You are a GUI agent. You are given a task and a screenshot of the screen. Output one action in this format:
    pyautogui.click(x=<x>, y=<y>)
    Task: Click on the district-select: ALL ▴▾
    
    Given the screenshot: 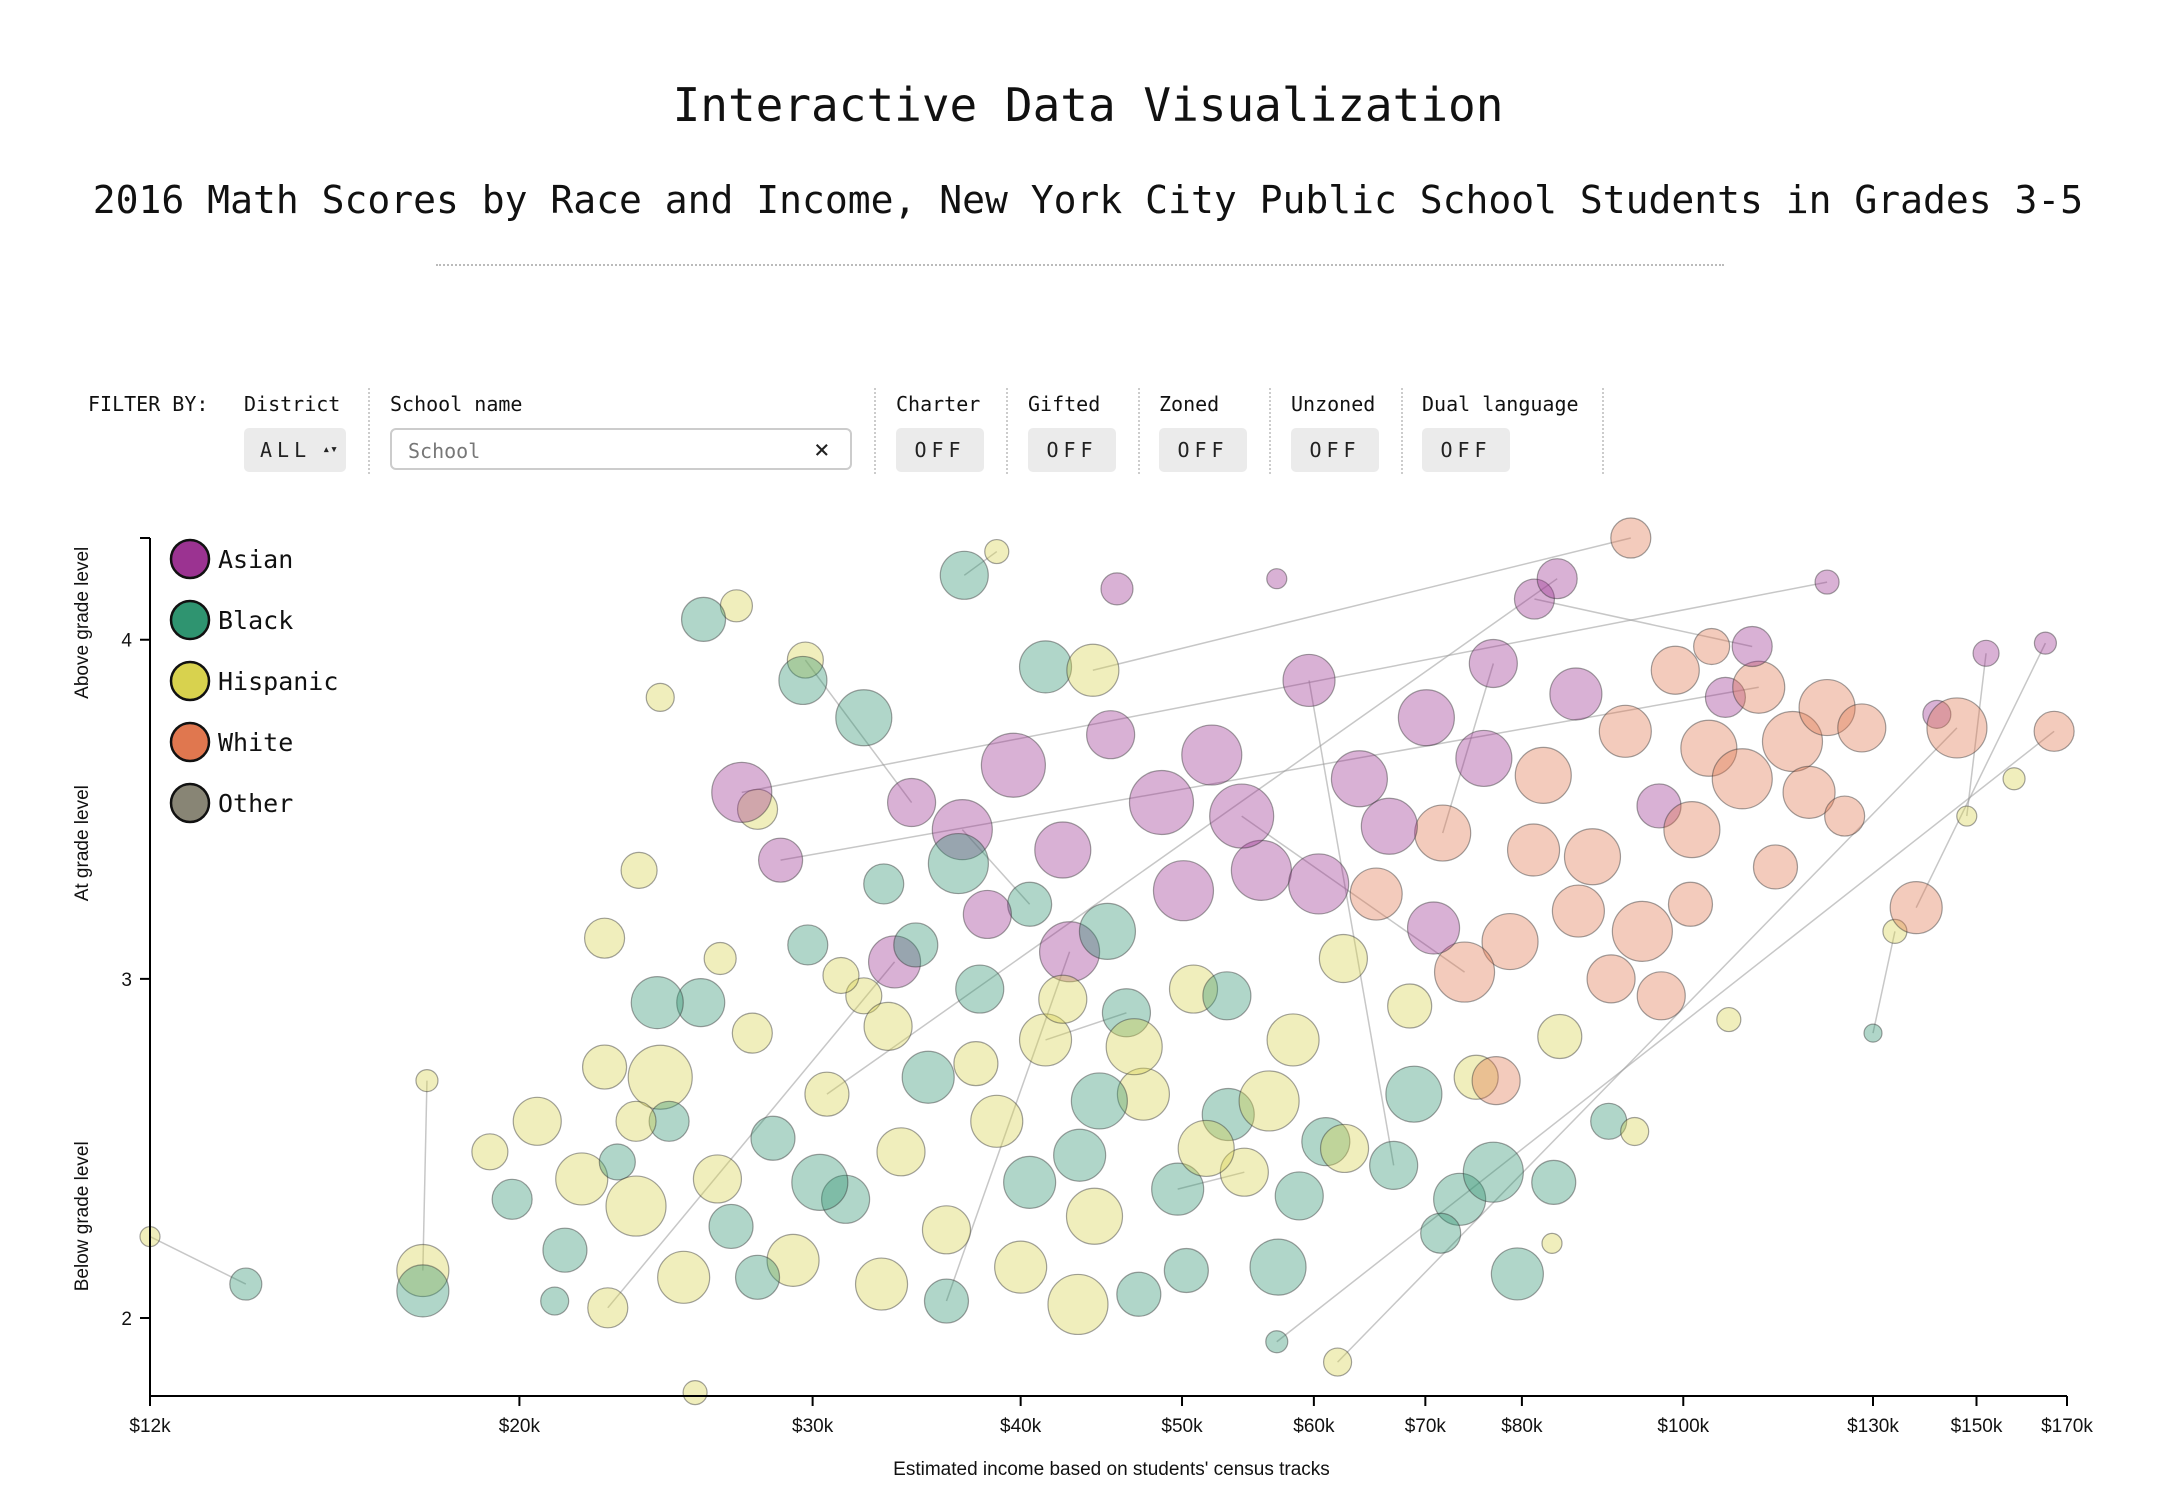 What is the action you would take?
    pyautogui.click(x=295, y=450)
    